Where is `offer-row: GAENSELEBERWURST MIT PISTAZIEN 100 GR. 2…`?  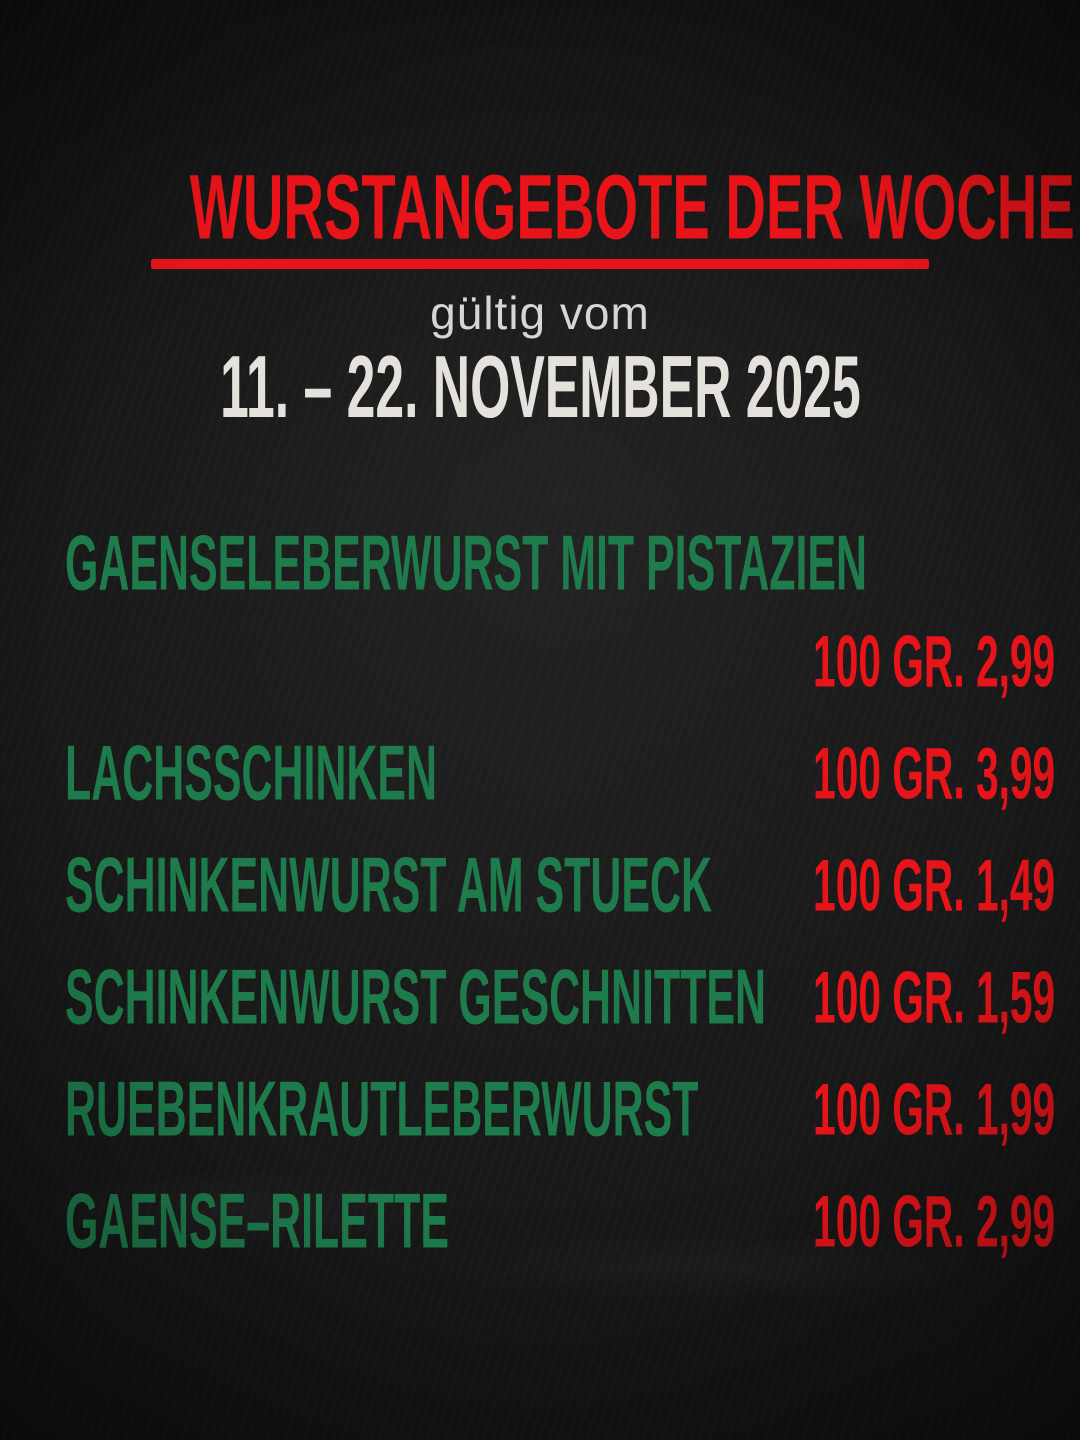
offer-row: GAENSELEBERWURST MIT PISTAZIEN 100 GR. 2… is located at coordinates (560, 611).